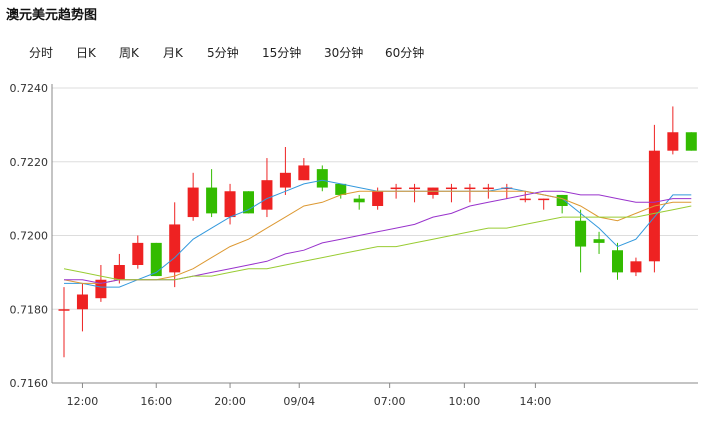 The image size is (705, 421). Describe the element at coordinates (29, 88) in the screenshot. I see `y-tick-label: 0.7240` at that location.